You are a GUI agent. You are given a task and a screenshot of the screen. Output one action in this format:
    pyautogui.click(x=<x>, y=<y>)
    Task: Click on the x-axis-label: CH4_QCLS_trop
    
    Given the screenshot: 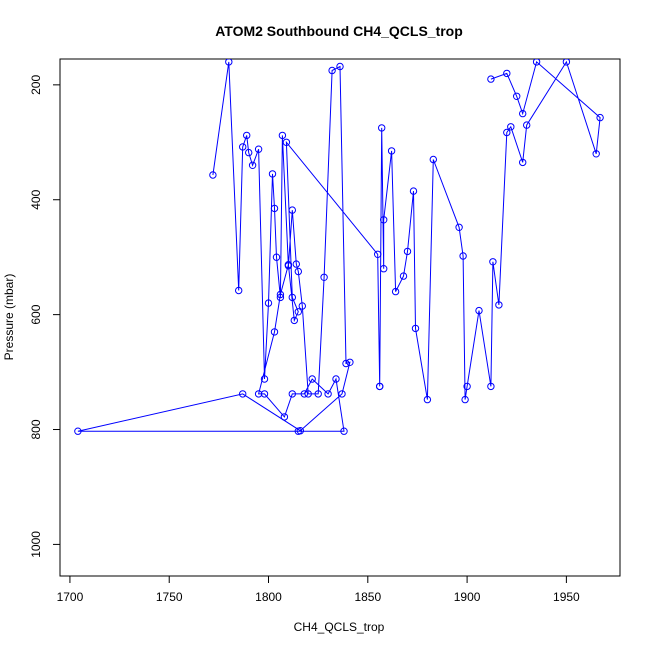 What is the action you would take?
    pyautogui.click(x=339, y=627)
    